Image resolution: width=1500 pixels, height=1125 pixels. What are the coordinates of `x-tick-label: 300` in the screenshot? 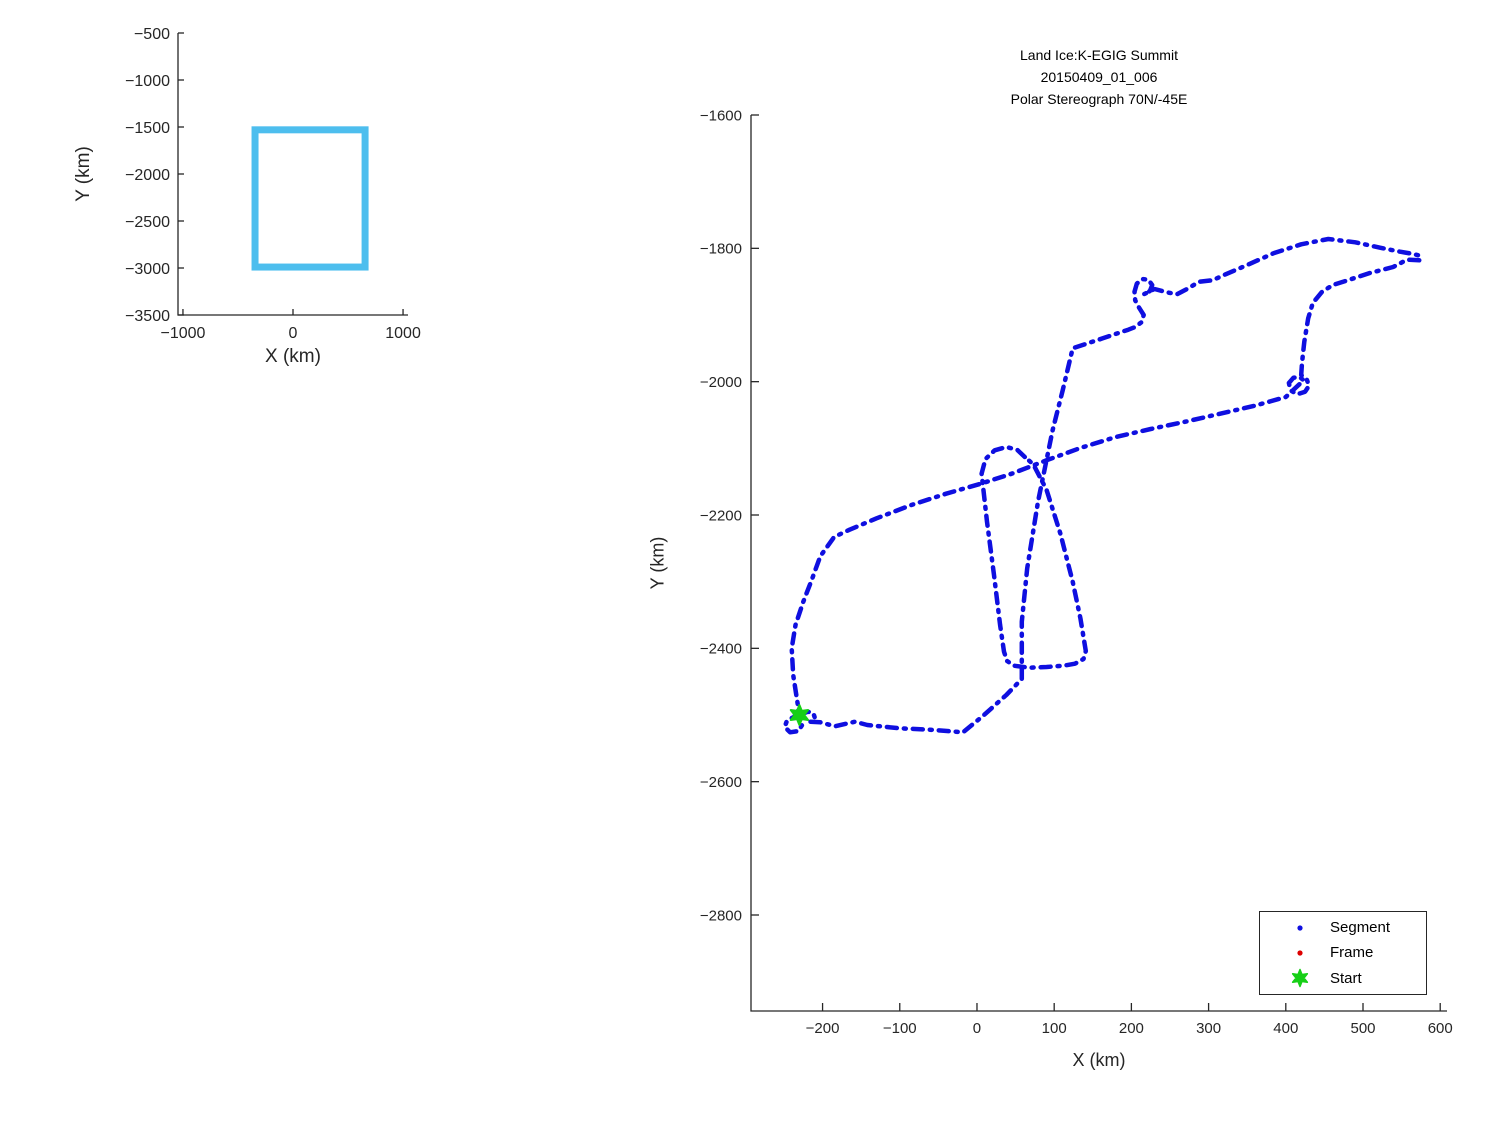 It's located at (1208, 1028).